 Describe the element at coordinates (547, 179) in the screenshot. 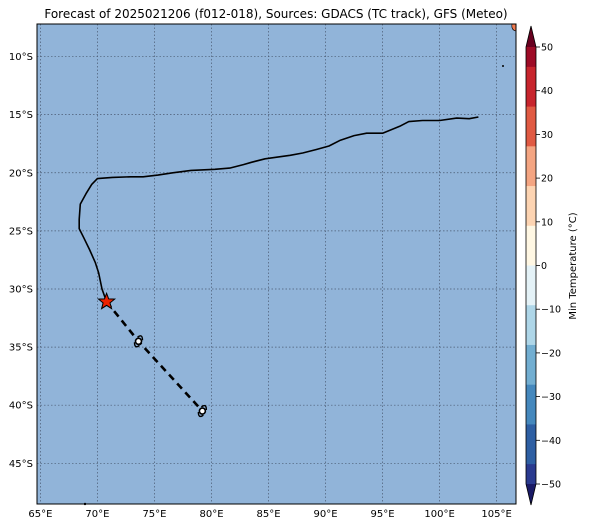

I see `colorbar-tick-label: 20` at that location.